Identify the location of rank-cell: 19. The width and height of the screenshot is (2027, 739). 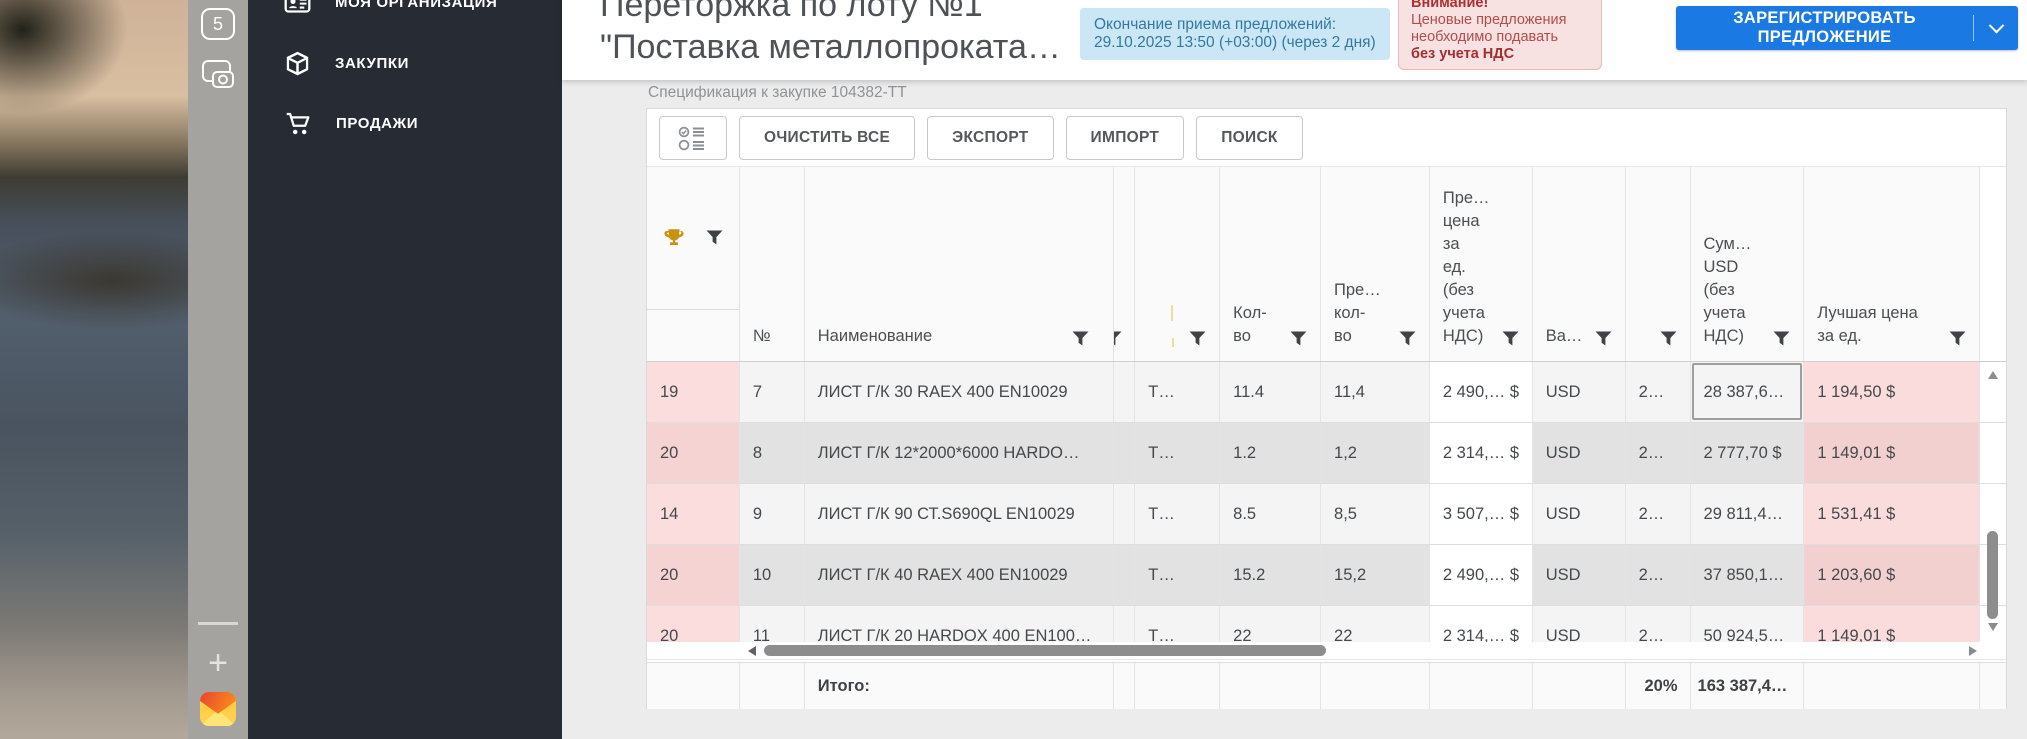
(693, 392).